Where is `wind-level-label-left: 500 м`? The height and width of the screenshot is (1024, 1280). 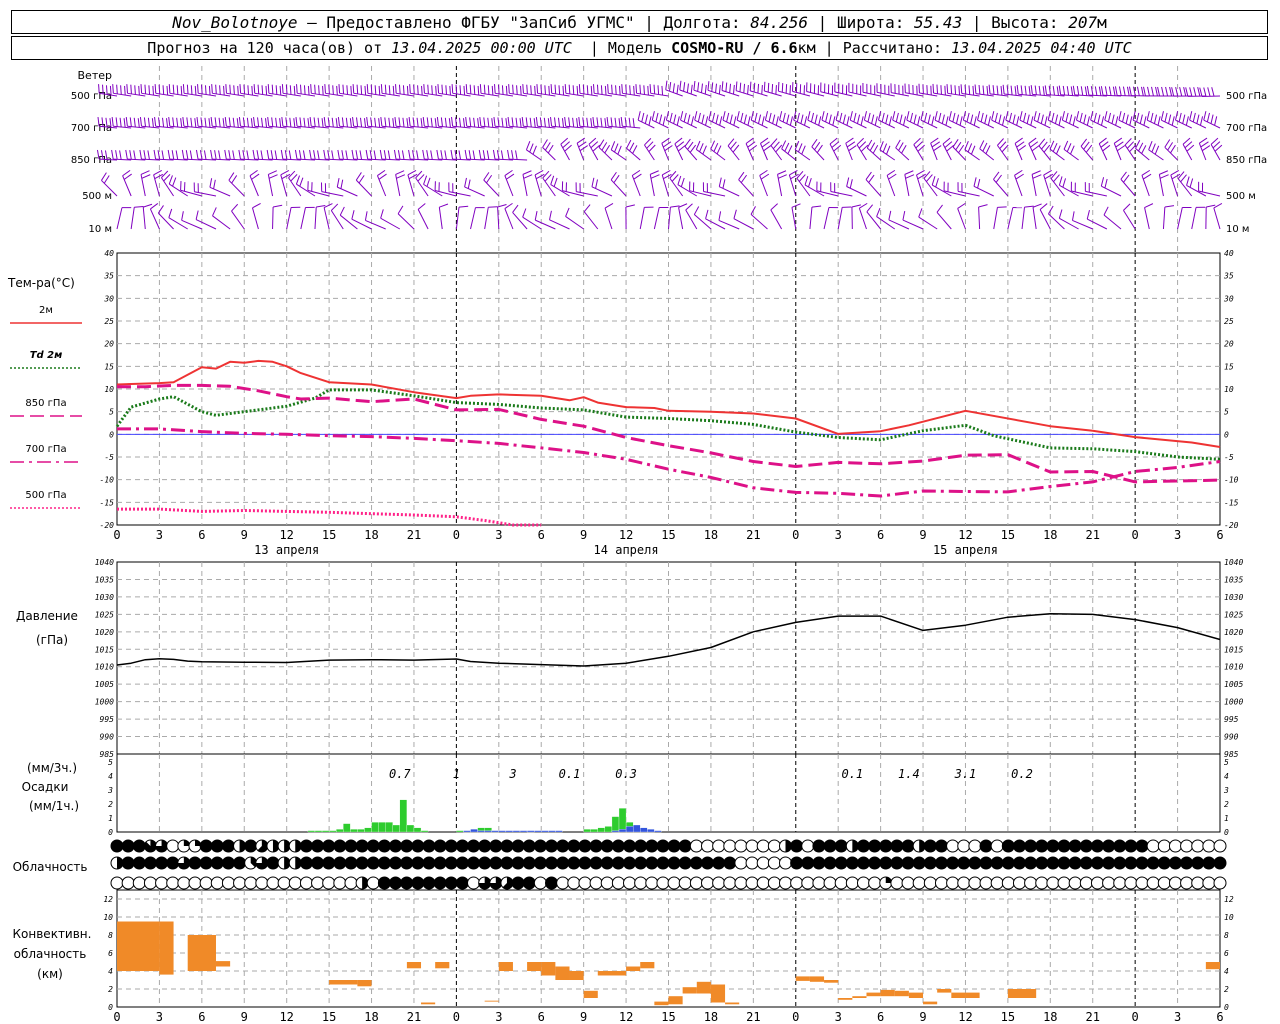 wind-level-label-left: 500 м is located at coordinates (97, 196).